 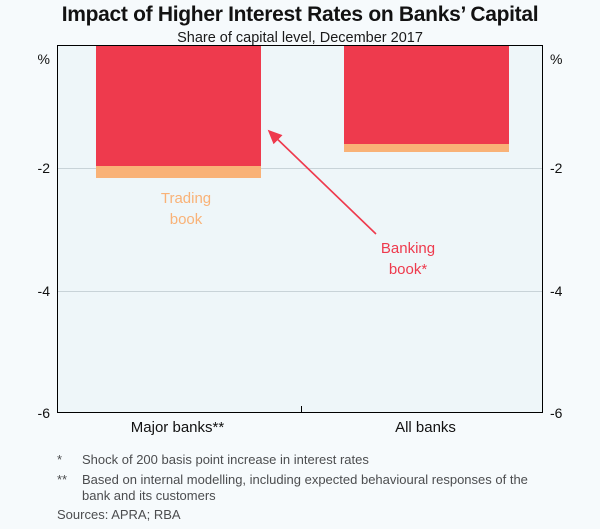 What do you see at coordinates (177, 427) in the screenshot?
I see `x-label-major-banks: Major banks**` at bounding box center [177, 427].